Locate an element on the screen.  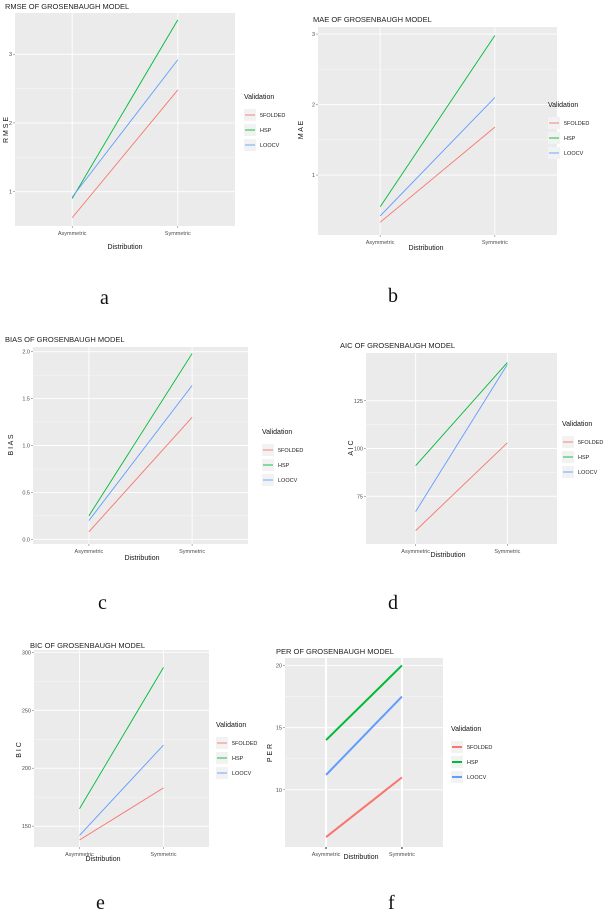
y-tick-label: 100 is located at coordinates (358, 450).